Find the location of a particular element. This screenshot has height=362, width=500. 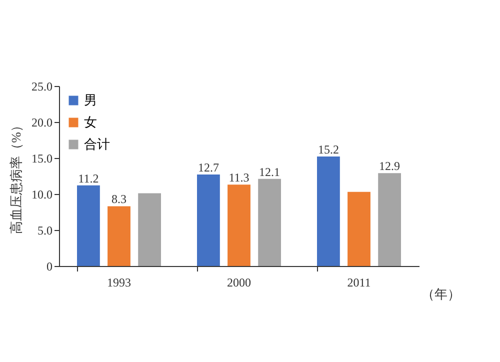

y-tick-label: 20.0 is located at coordinates (42, 123).